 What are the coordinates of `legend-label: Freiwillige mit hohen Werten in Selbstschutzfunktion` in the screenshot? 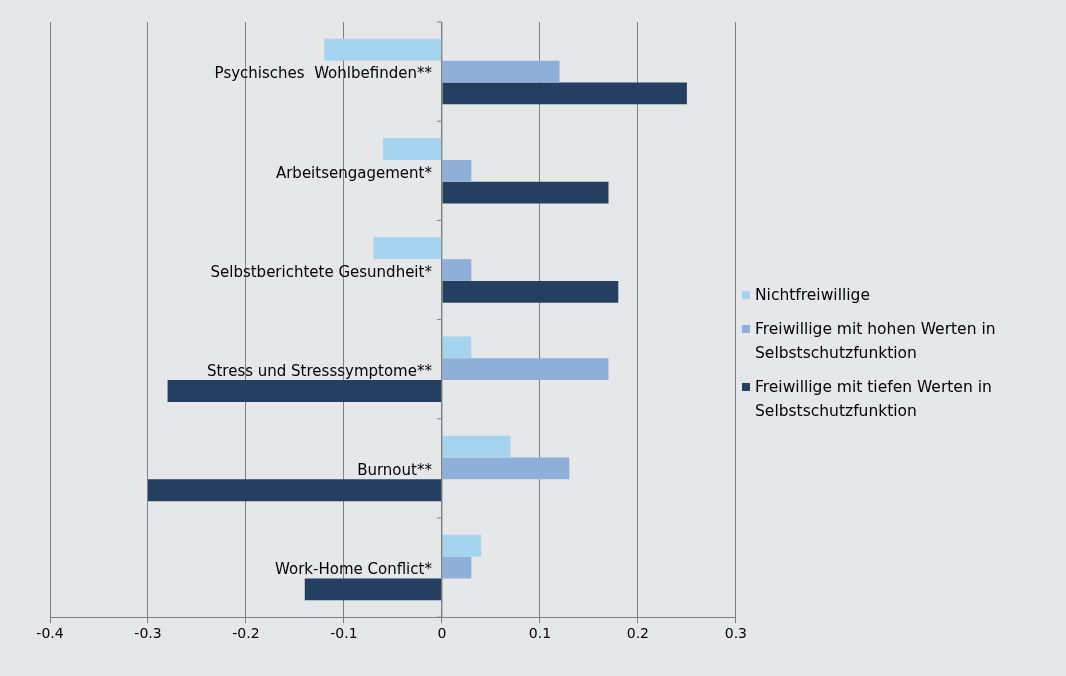 It's located at (876, 341).